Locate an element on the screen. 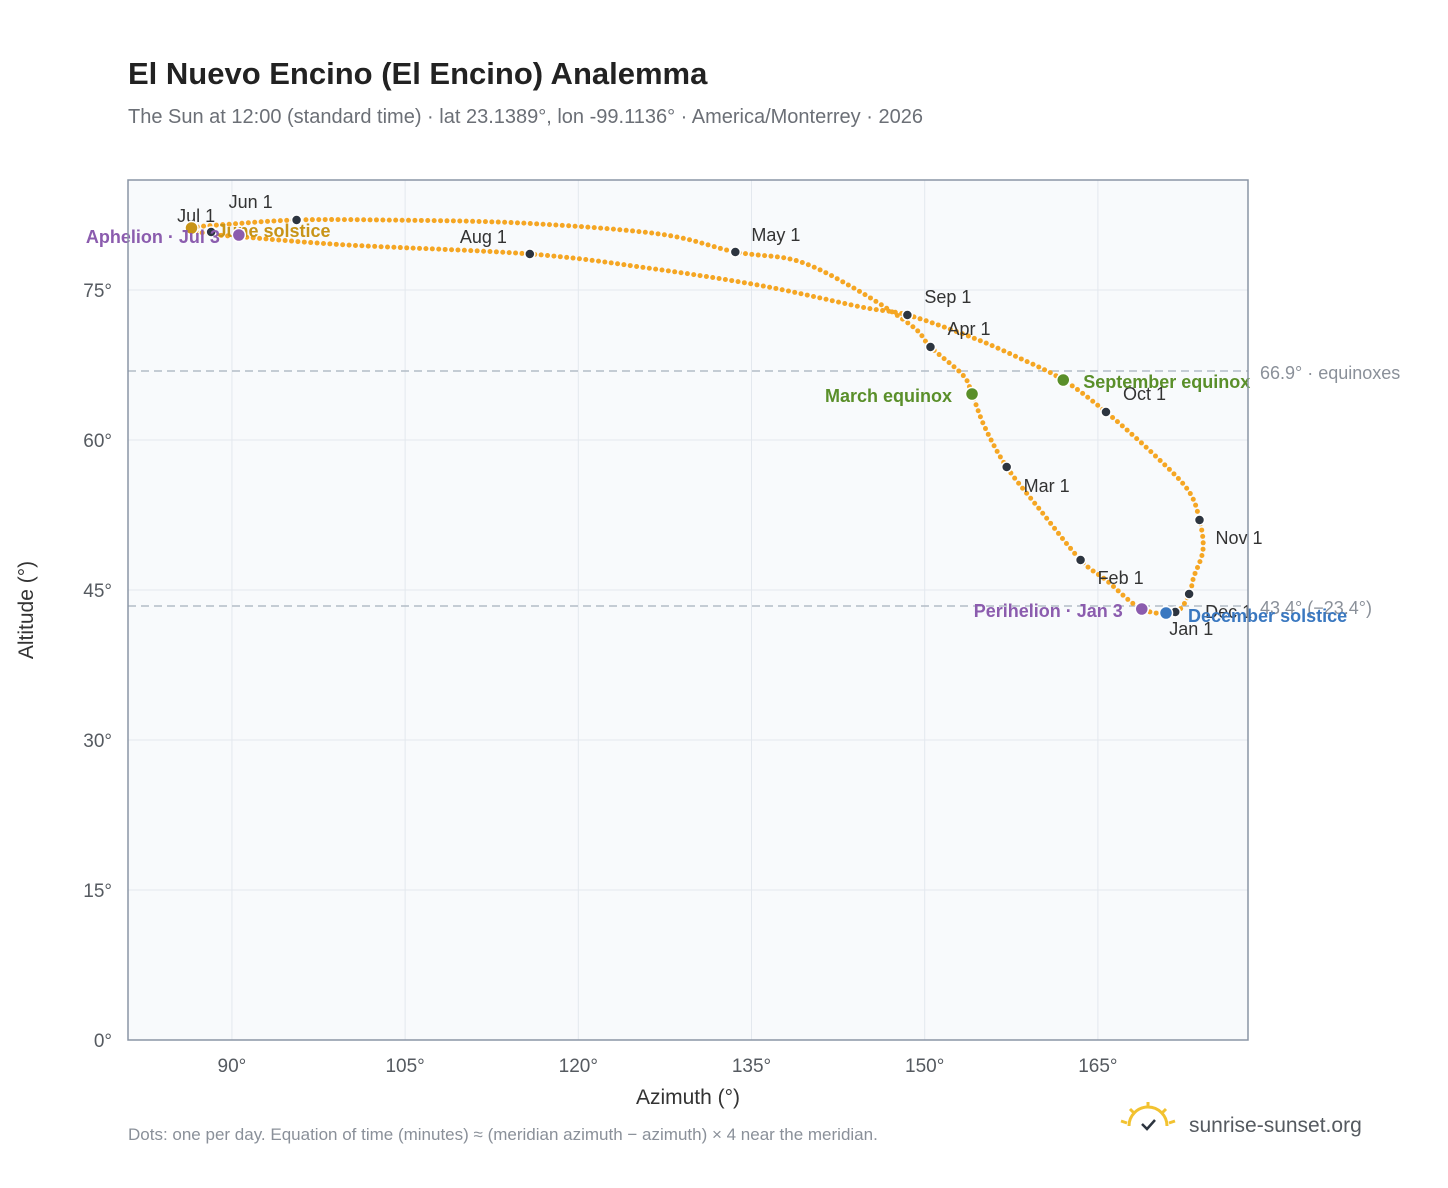 The width and height of the screenshot is (1448, 1188). chart-title: El Nuevo Encino (El Encino) Analemma is located at coordinates (418, 73).